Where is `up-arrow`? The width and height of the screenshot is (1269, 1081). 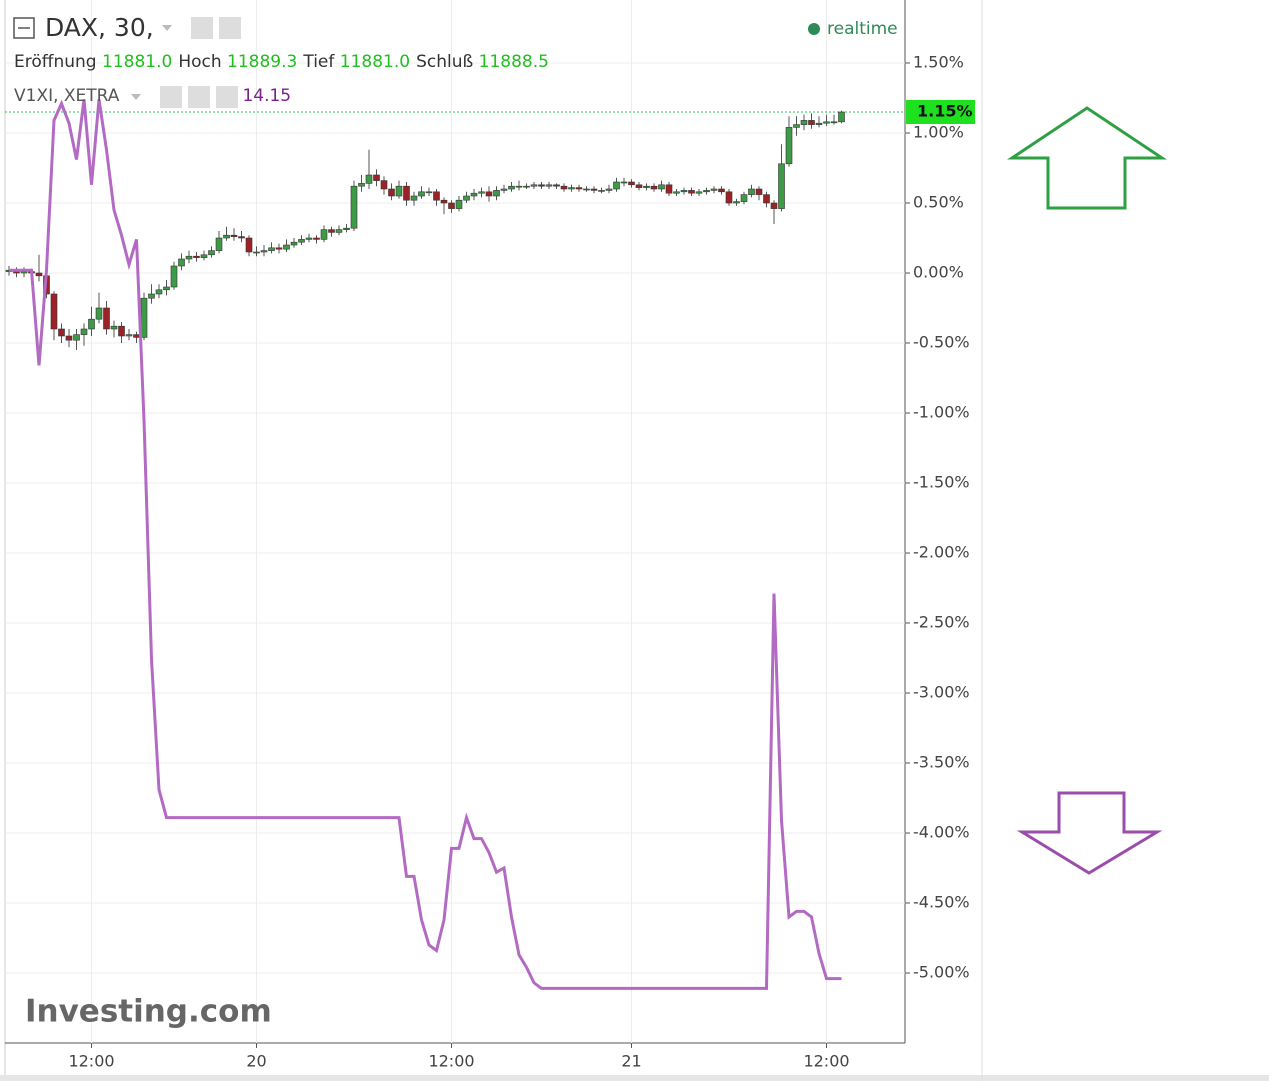 up-arrow is located at coordinates (1087, 158).